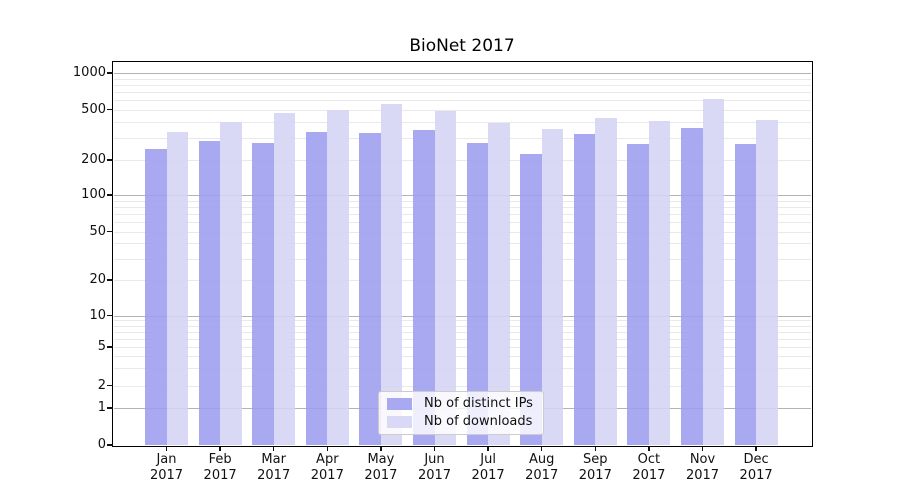 This screenshot has width=900, height=500. Describe the element at coordinates (445, 277) in the screenshot. I see `bar-downloads-jun` at that location.